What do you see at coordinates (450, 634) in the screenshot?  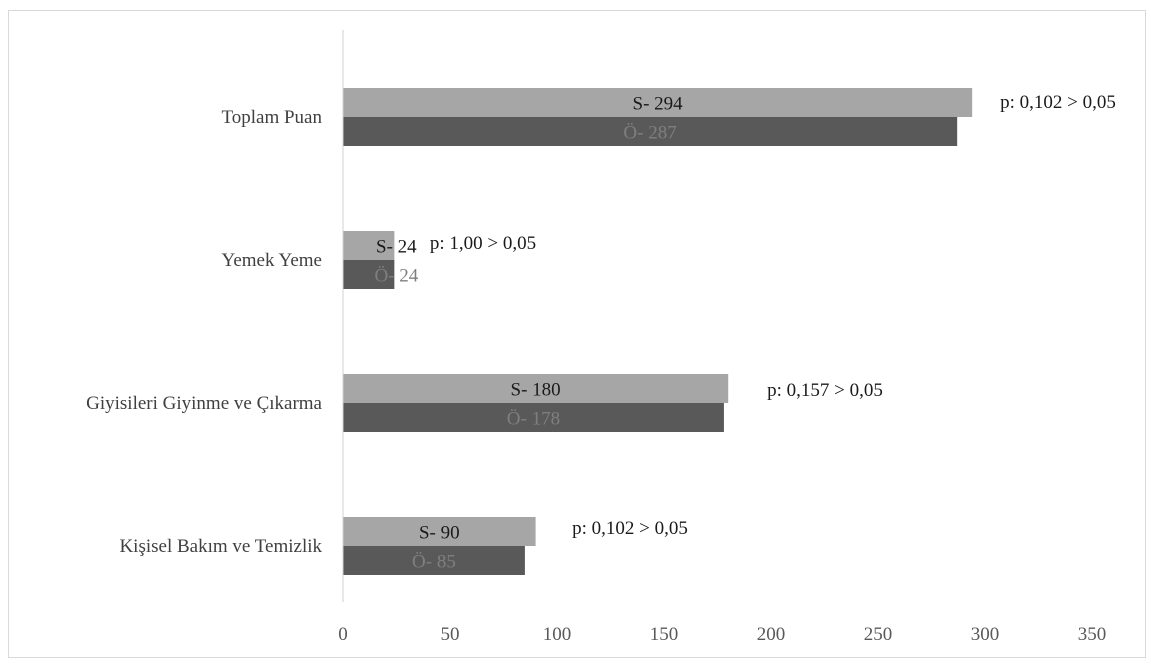 I see `x-tick-label: 50` at bounding box center [450, 634].